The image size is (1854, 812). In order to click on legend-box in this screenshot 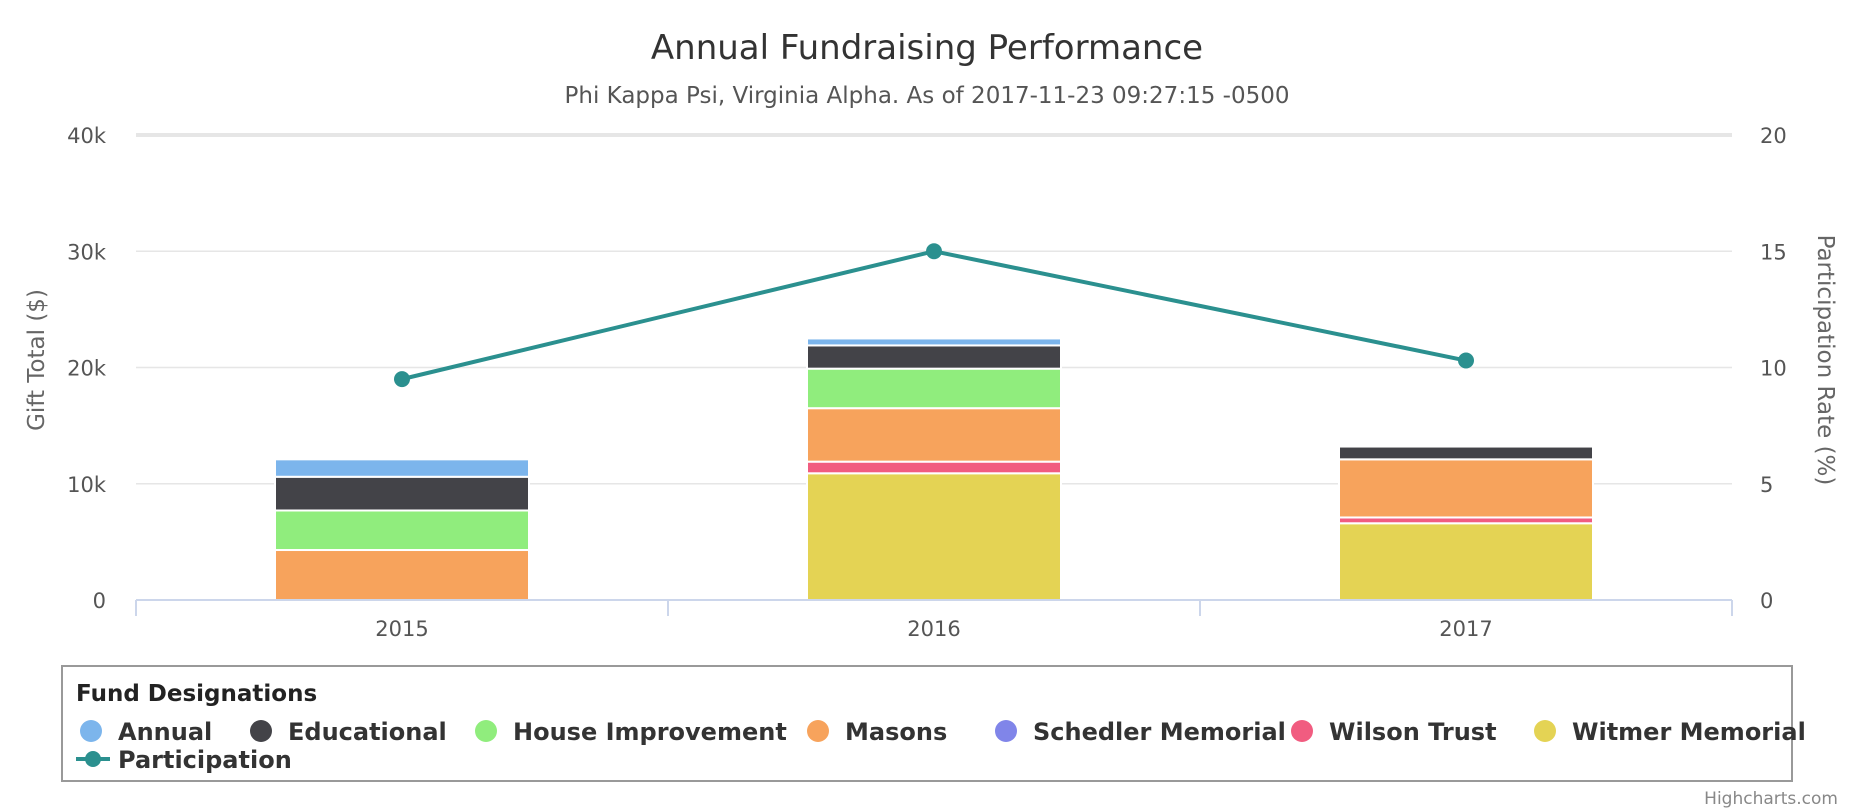, I will do `click(927, 723)`.